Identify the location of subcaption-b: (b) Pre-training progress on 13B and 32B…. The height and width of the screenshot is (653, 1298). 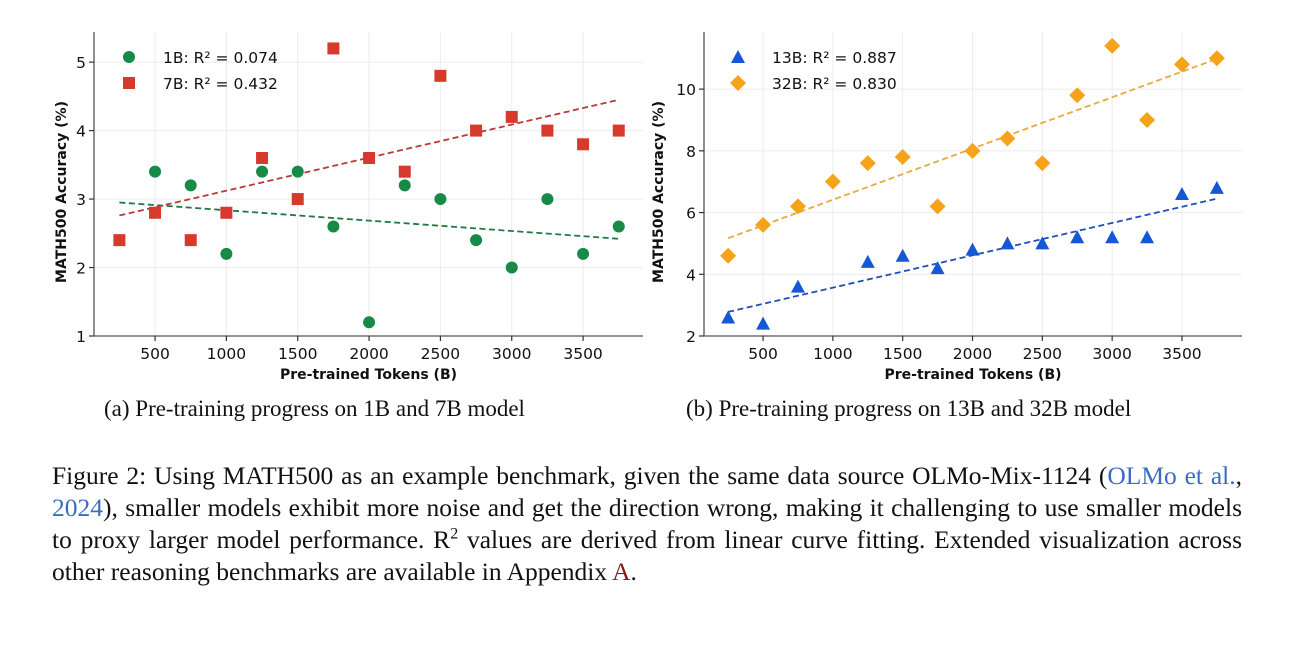
(909, 408).